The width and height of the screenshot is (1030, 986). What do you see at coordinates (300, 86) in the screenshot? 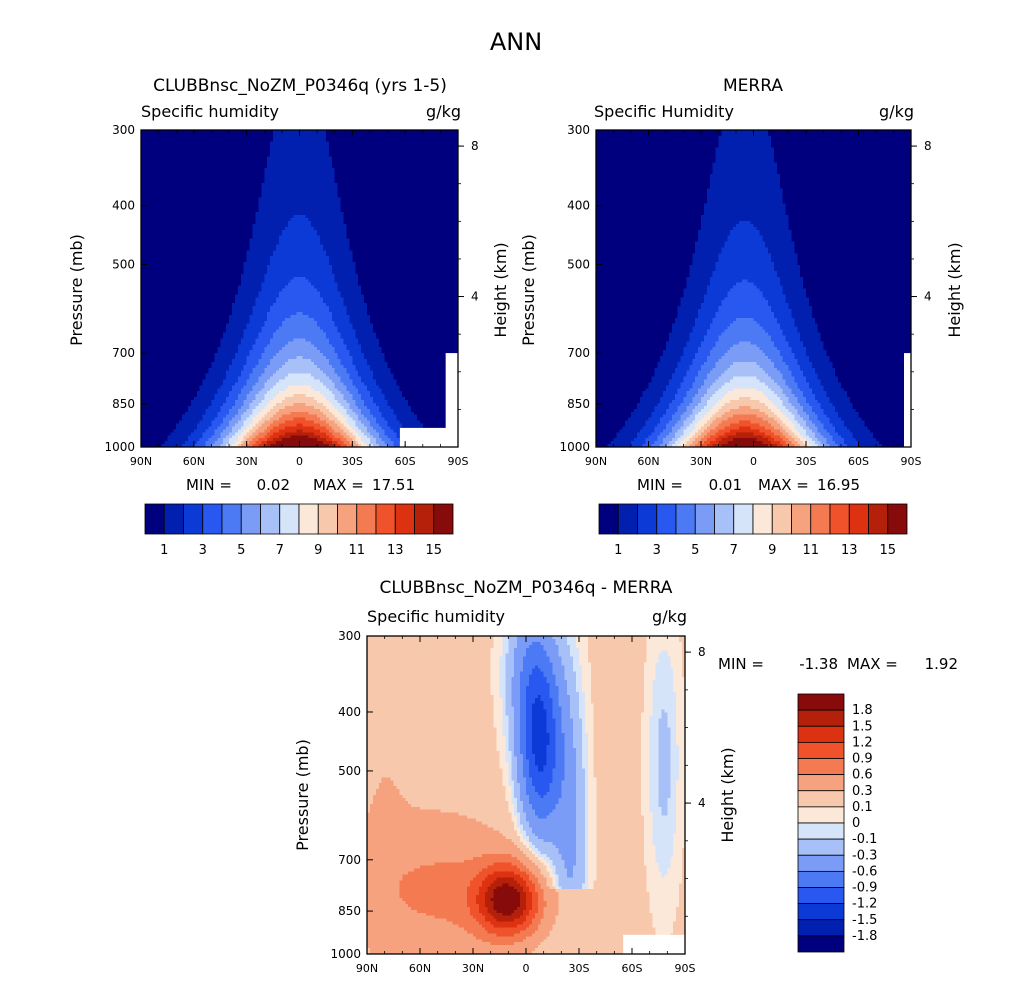
I see `panel-model-title: CLUBBnsc_NoZM_P0346q (yrs 1-5)` at bounding box center [300, 86].